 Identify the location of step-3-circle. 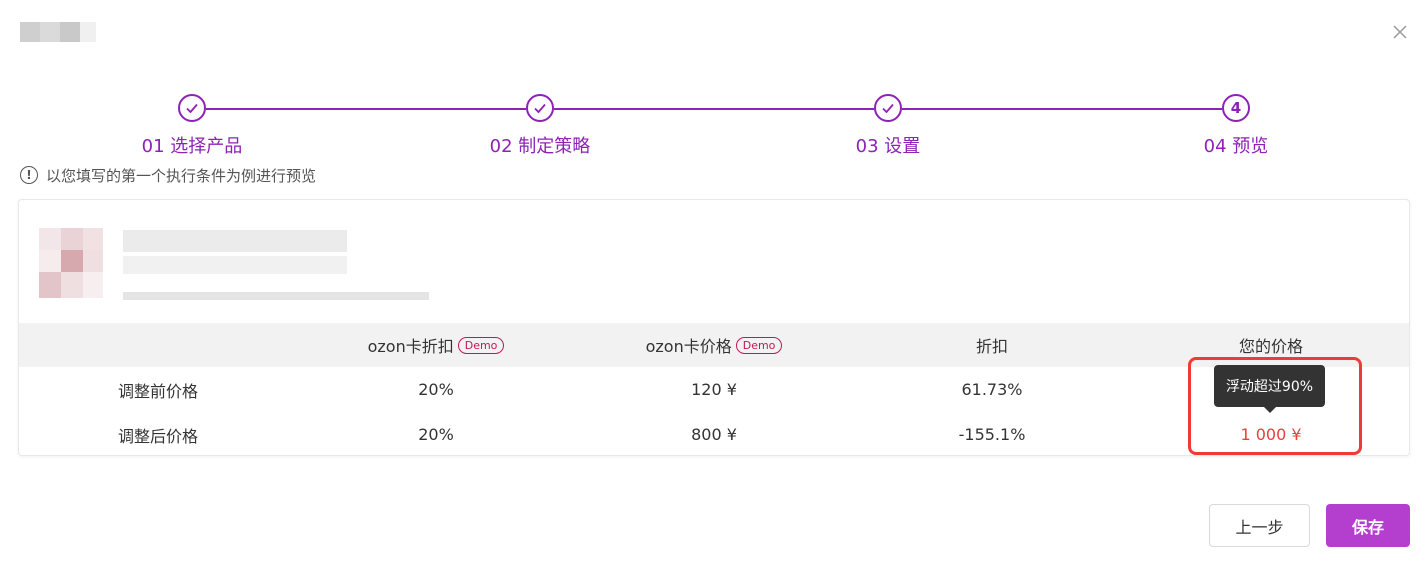
(888, 108).